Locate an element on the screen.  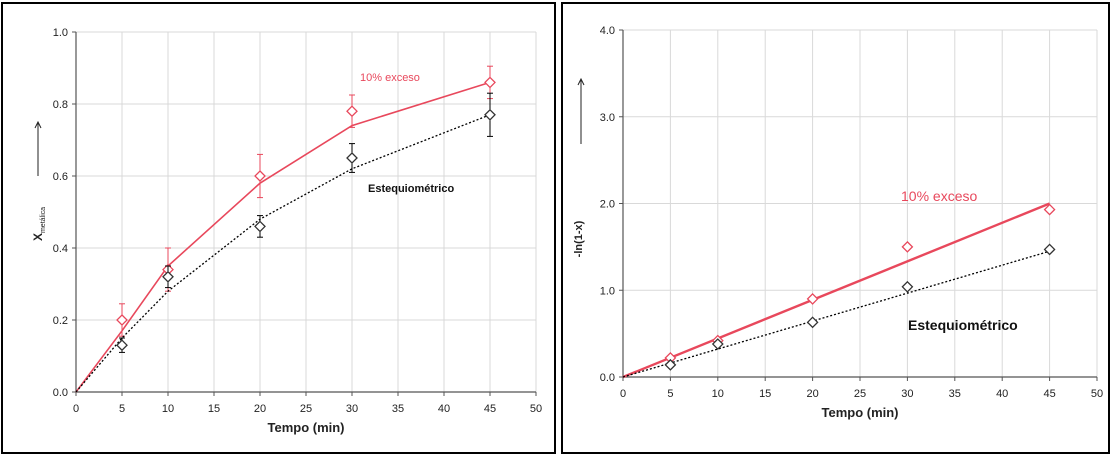
chart-0-series-1-label: Estequiométrico is located at coordinates (411, 189).